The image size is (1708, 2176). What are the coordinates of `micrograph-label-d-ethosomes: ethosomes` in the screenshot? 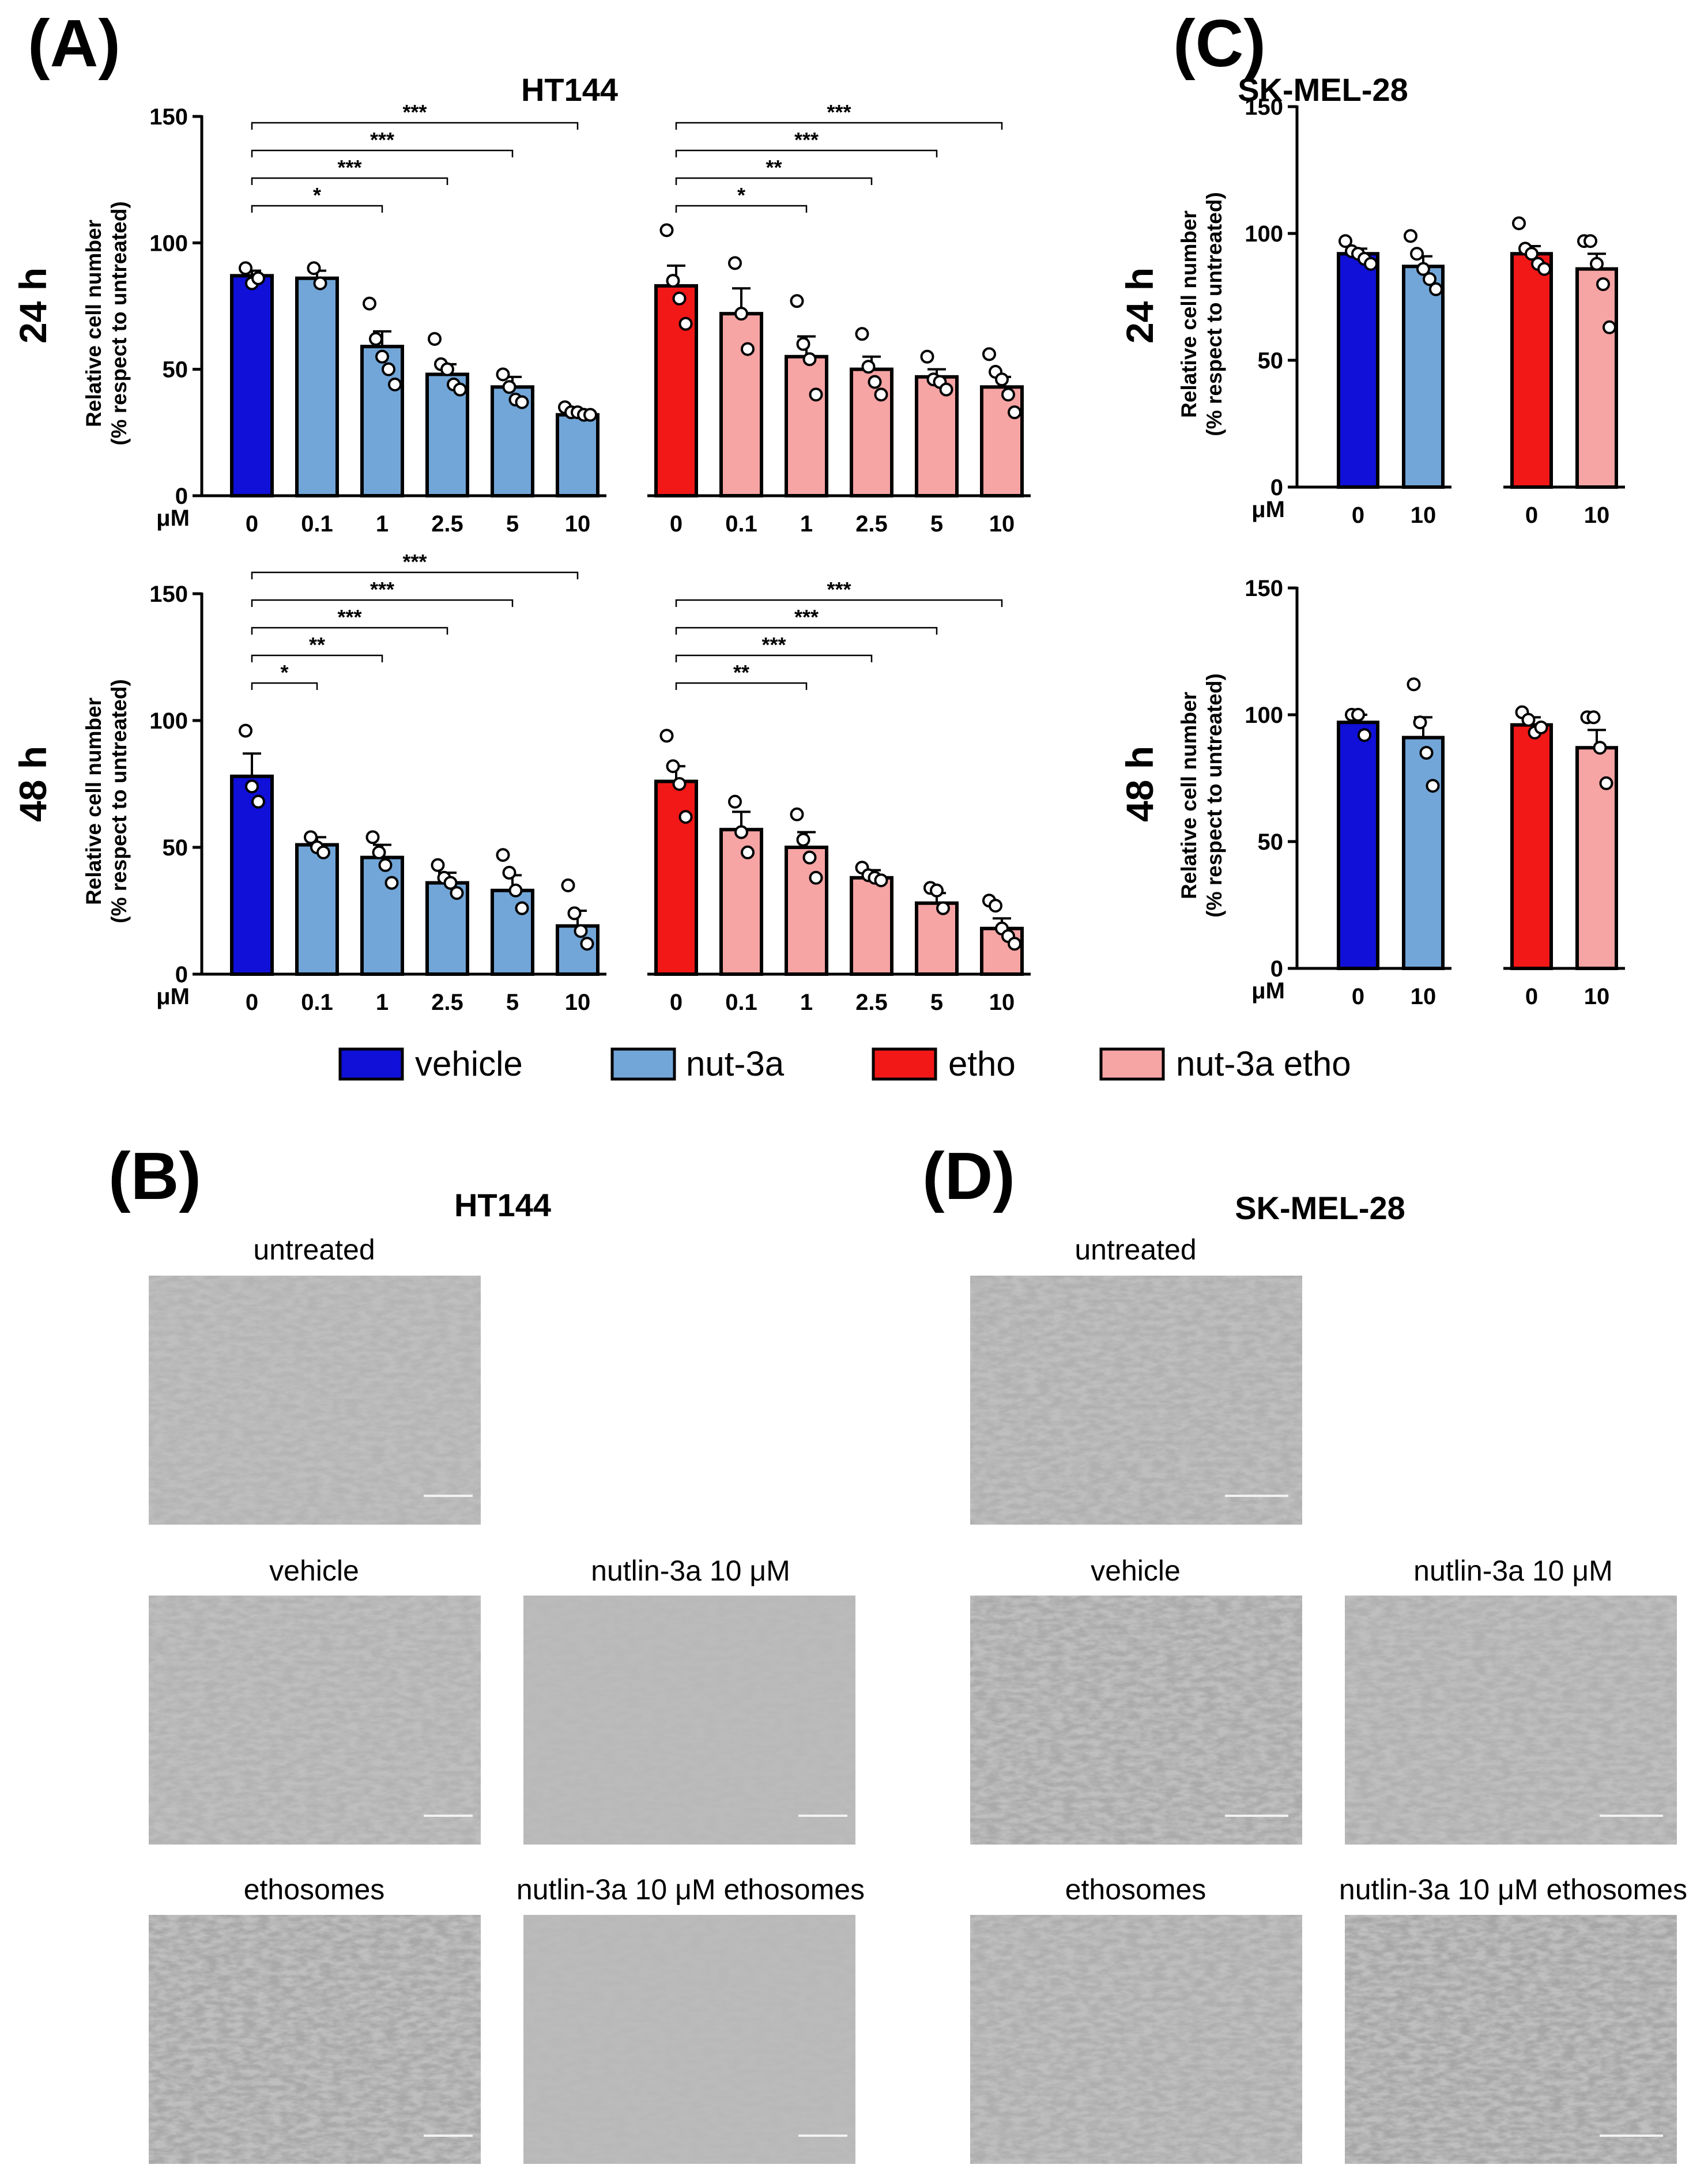 It's located at (1136, 1889).